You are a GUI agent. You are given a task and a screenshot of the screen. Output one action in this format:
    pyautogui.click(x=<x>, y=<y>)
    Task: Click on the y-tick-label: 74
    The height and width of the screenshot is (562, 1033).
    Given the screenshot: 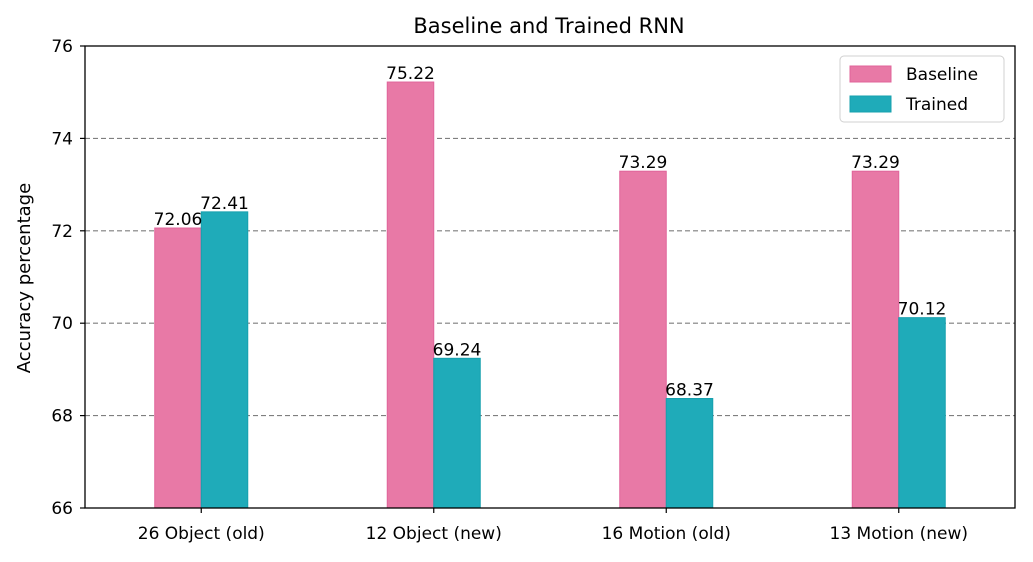 What is the action you would take?
    pyautogui.click(x=62, y=139)
    